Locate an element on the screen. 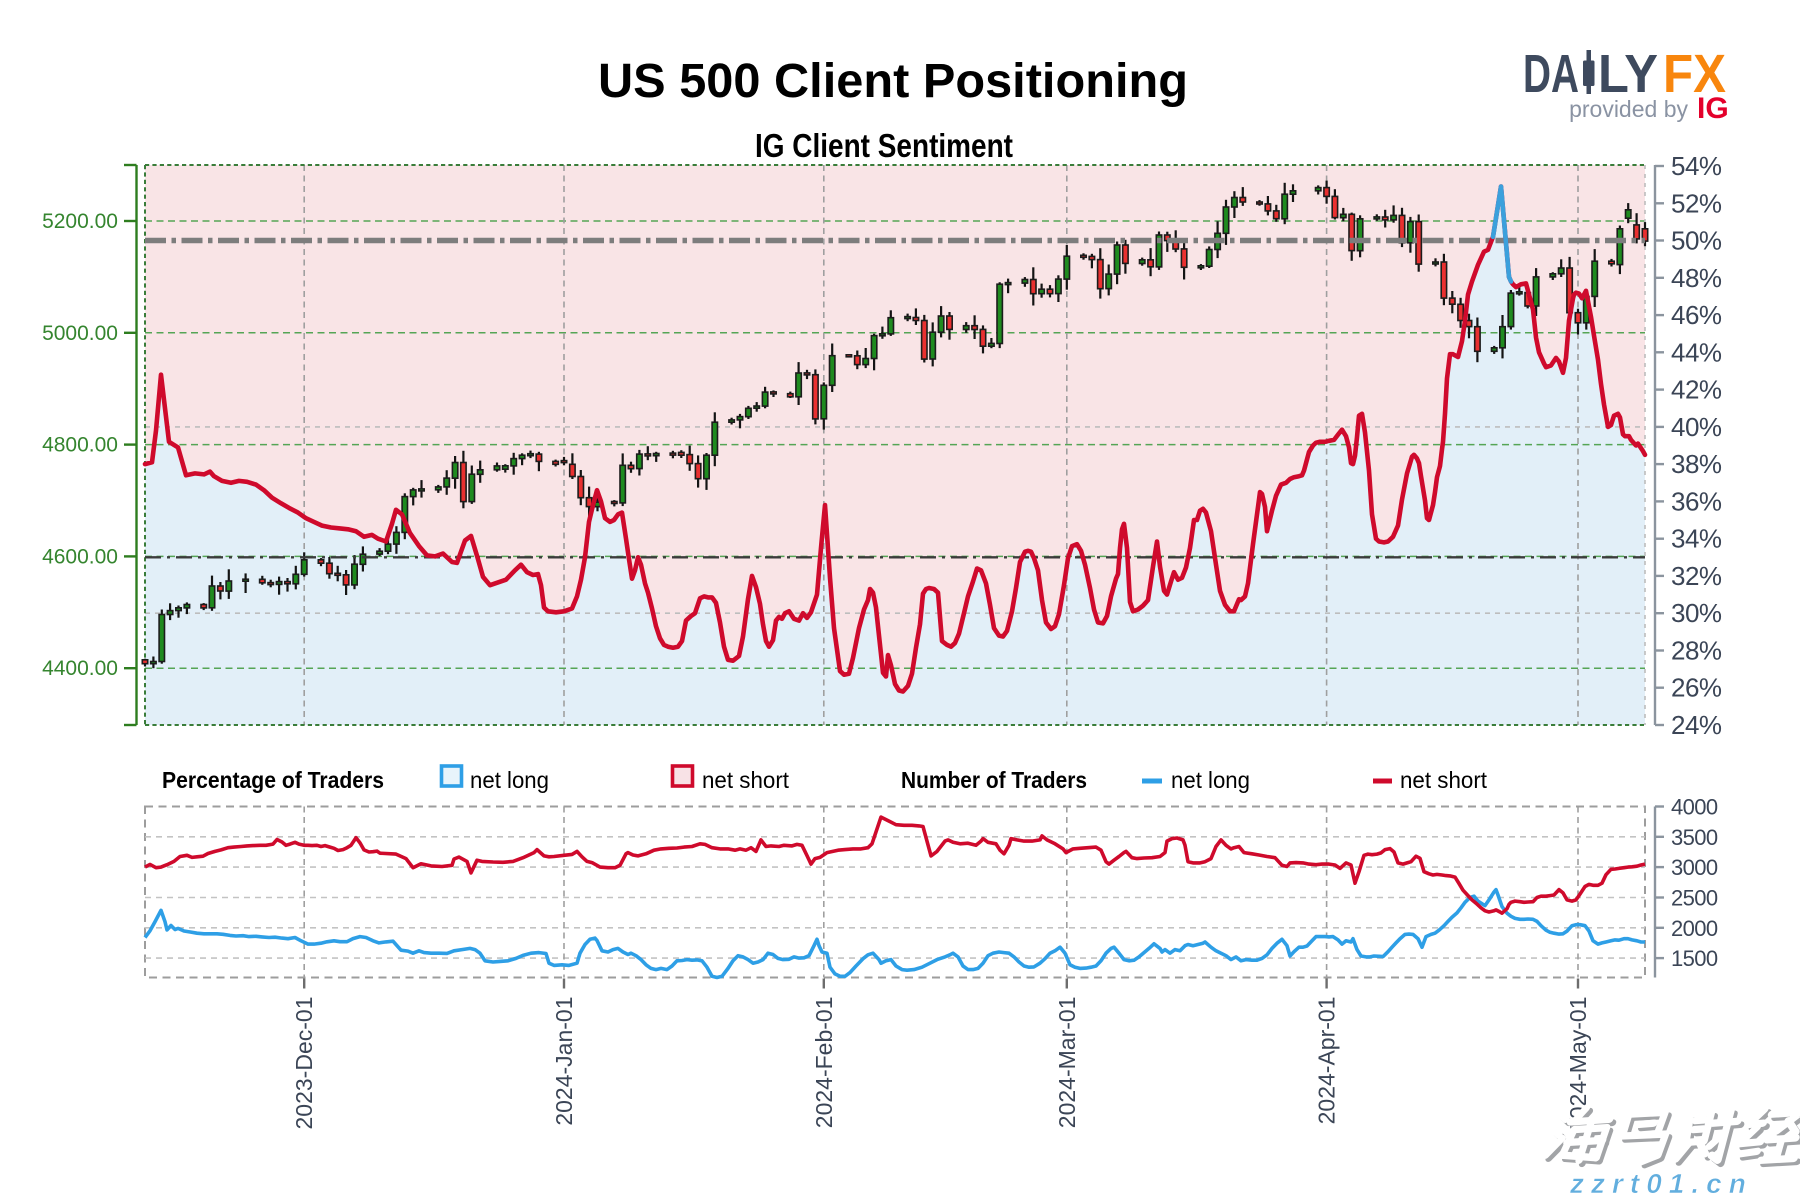 Image resolution: width=1800 pixels, height=1200 pixels. svg-text: 44% is located at coordinates (1696, 352).